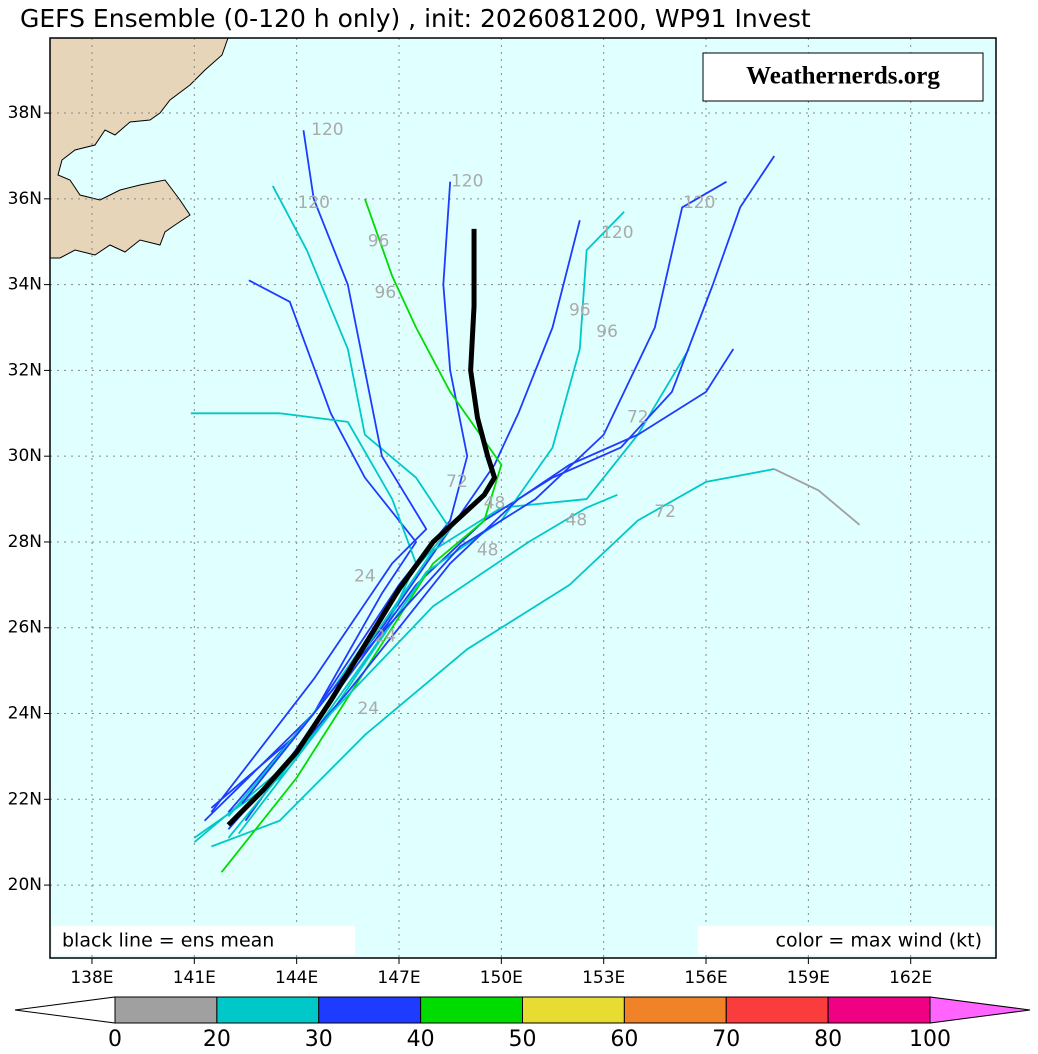  I want to click on colorbar-label: 0, so click(115, 1039).